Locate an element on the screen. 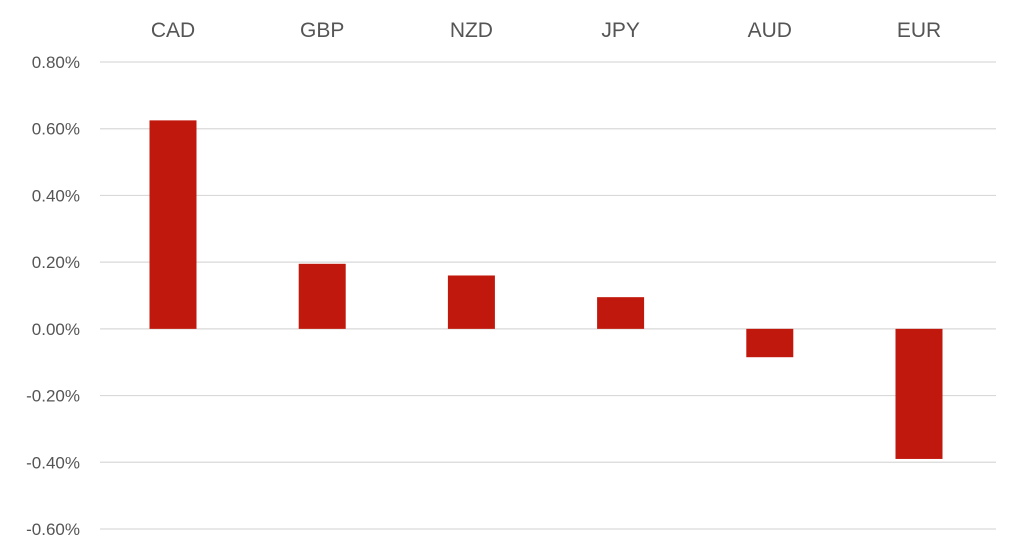 This screenshot has width=1024, height=558. bar-jpy is located at coordinates (621, 313).